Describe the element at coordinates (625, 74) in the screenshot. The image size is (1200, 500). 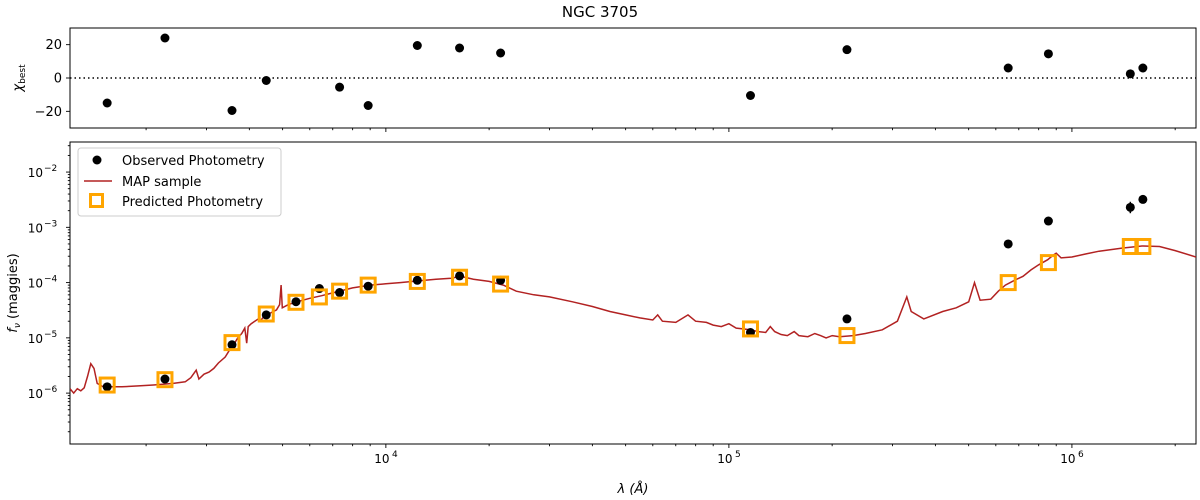
I see `residual-points` at that location.